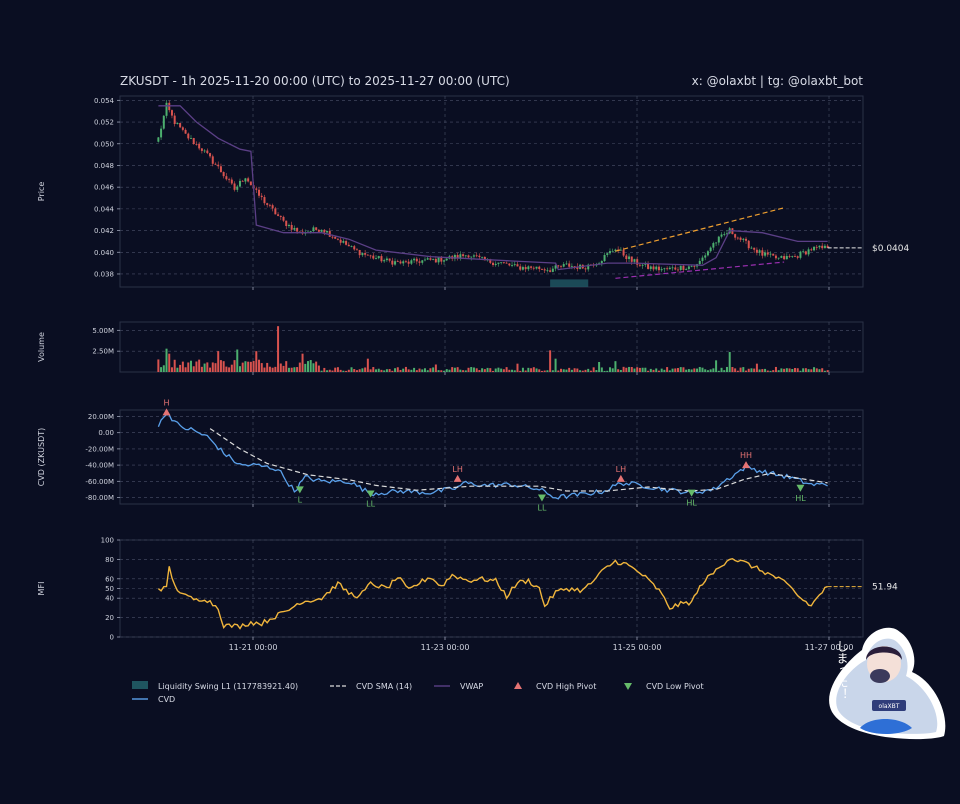 This screenshot has height=804, width=960. Describe the element at coordinates (700, 229) in the screenshot. I see `trendline-resistance` at that location.